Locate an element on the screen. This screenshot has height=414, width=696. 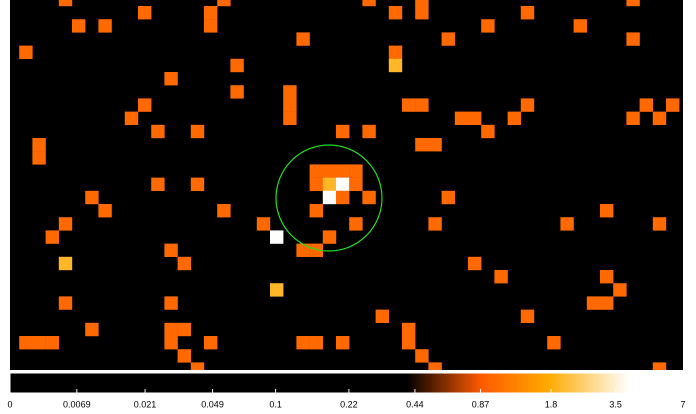
colorbar-tick-label: 0.44 is located at coordinates (415, 404).